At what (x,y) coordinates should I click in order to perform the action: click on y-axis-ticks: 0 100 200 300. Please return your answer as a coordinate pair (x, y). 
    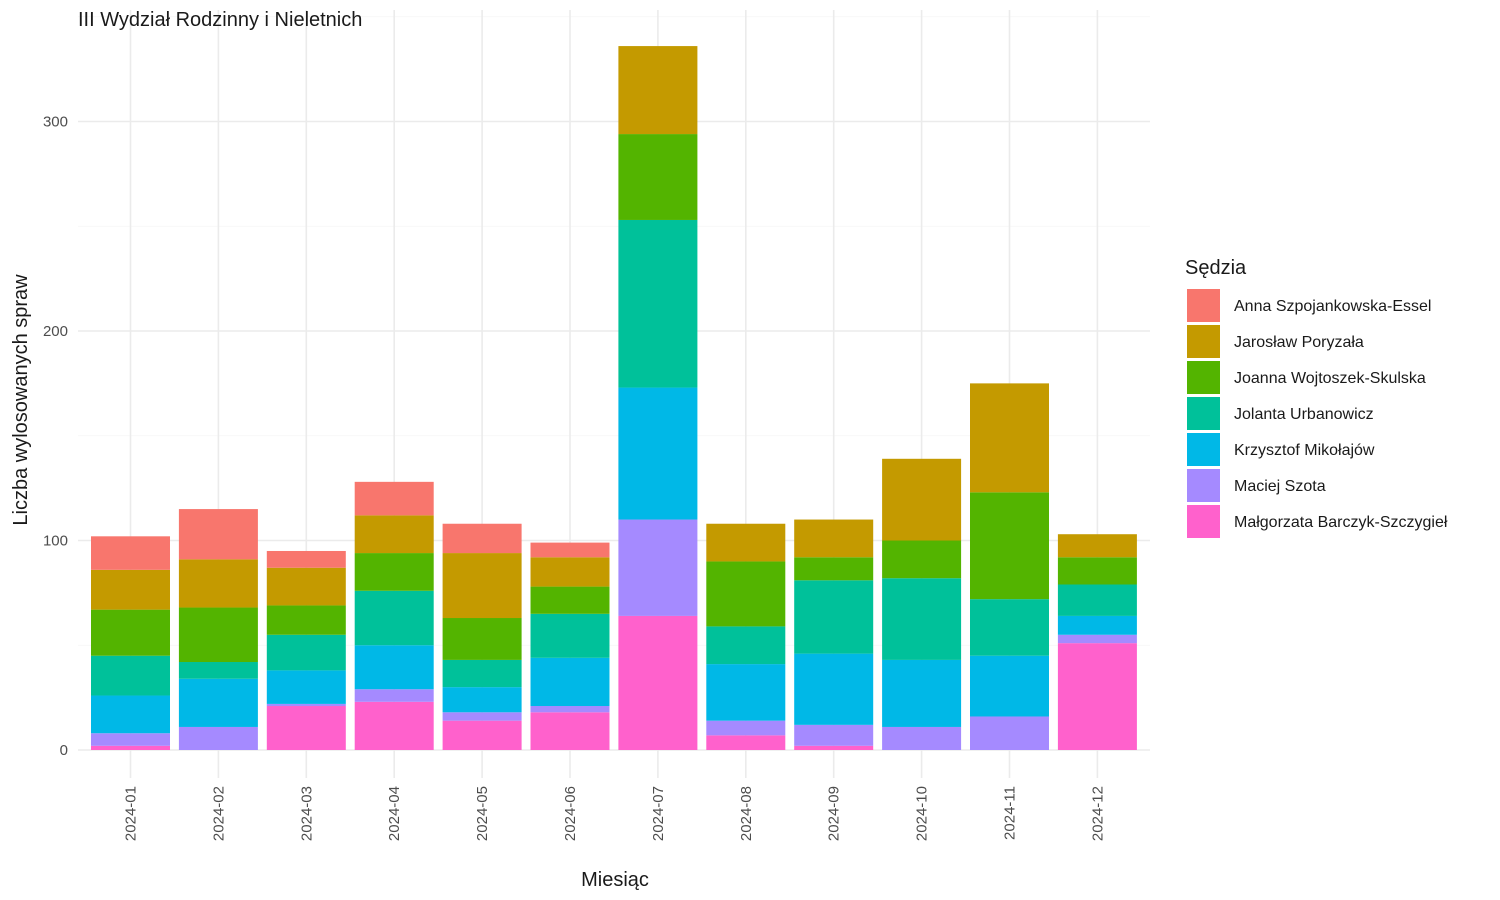
    Looking at the image, I should click on (55, 437).